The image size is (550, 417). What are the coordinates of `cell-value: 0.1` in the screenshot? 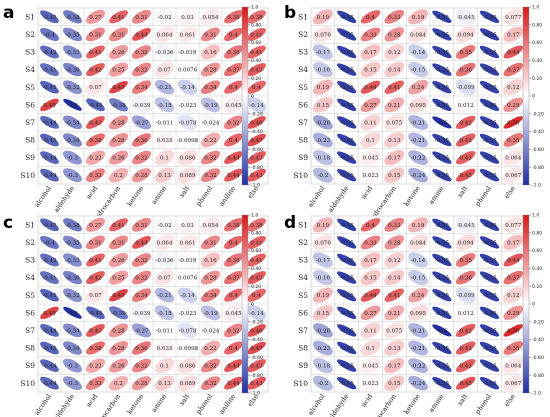 It's located at (370, 141).